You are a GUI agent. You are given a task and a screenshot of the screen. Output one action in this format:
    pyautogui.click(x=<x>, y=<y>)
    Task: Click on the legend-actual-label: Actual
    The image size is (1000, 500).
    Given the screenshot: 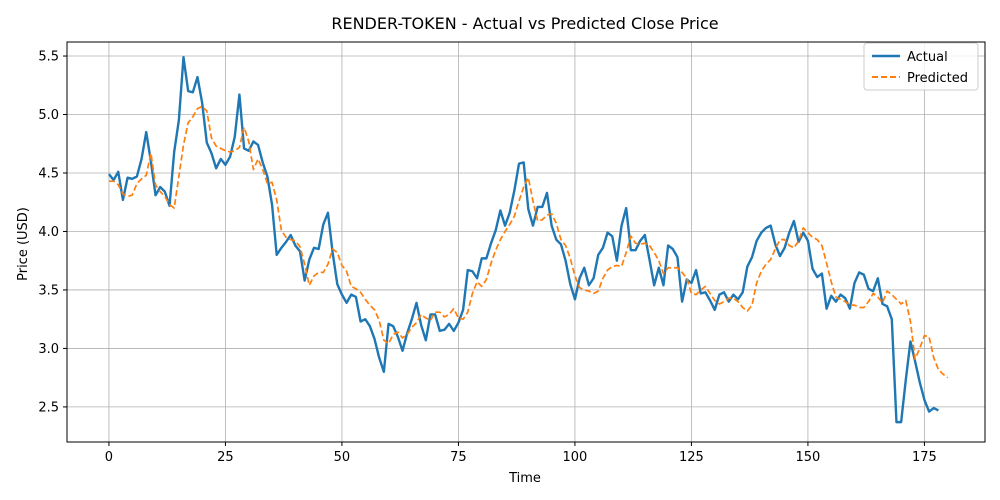 What is the action you would take?
    pyautogui.click(x=927, y=57)
    